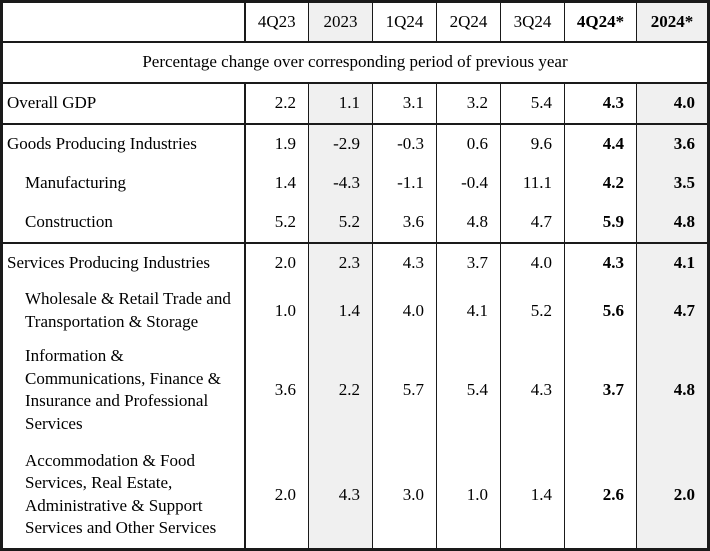  I want to click on column-header-3q24: 3Q24, so click(532, 21).